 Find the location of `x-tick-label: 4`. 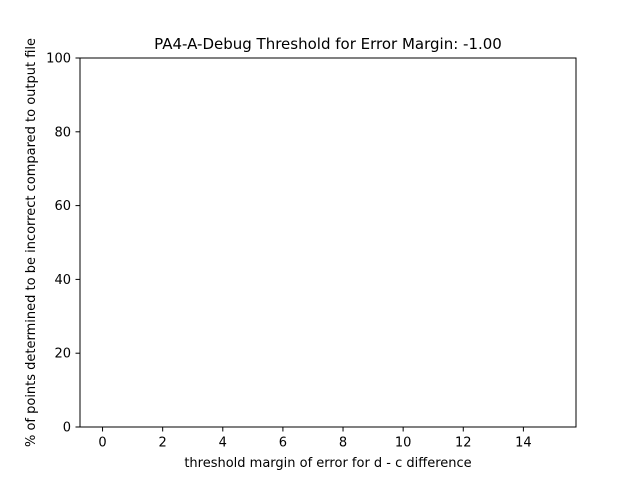

x-tick-label: 4 is located at coordinates (223, 443).